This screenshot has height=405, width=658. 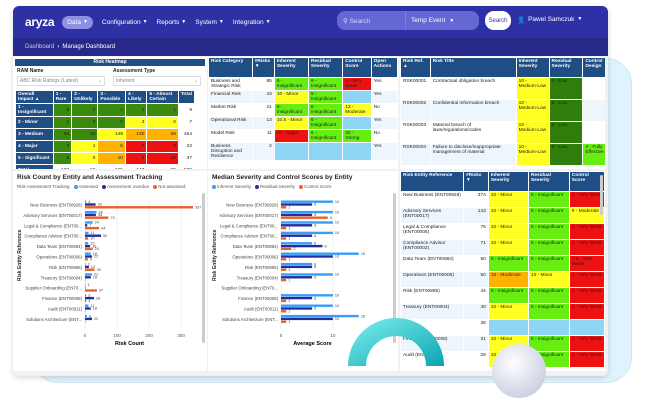 What do you see at coordinates (586, 181) in the screenshot?
I see `column-header: Control Score` at bounding box center [586, 181].